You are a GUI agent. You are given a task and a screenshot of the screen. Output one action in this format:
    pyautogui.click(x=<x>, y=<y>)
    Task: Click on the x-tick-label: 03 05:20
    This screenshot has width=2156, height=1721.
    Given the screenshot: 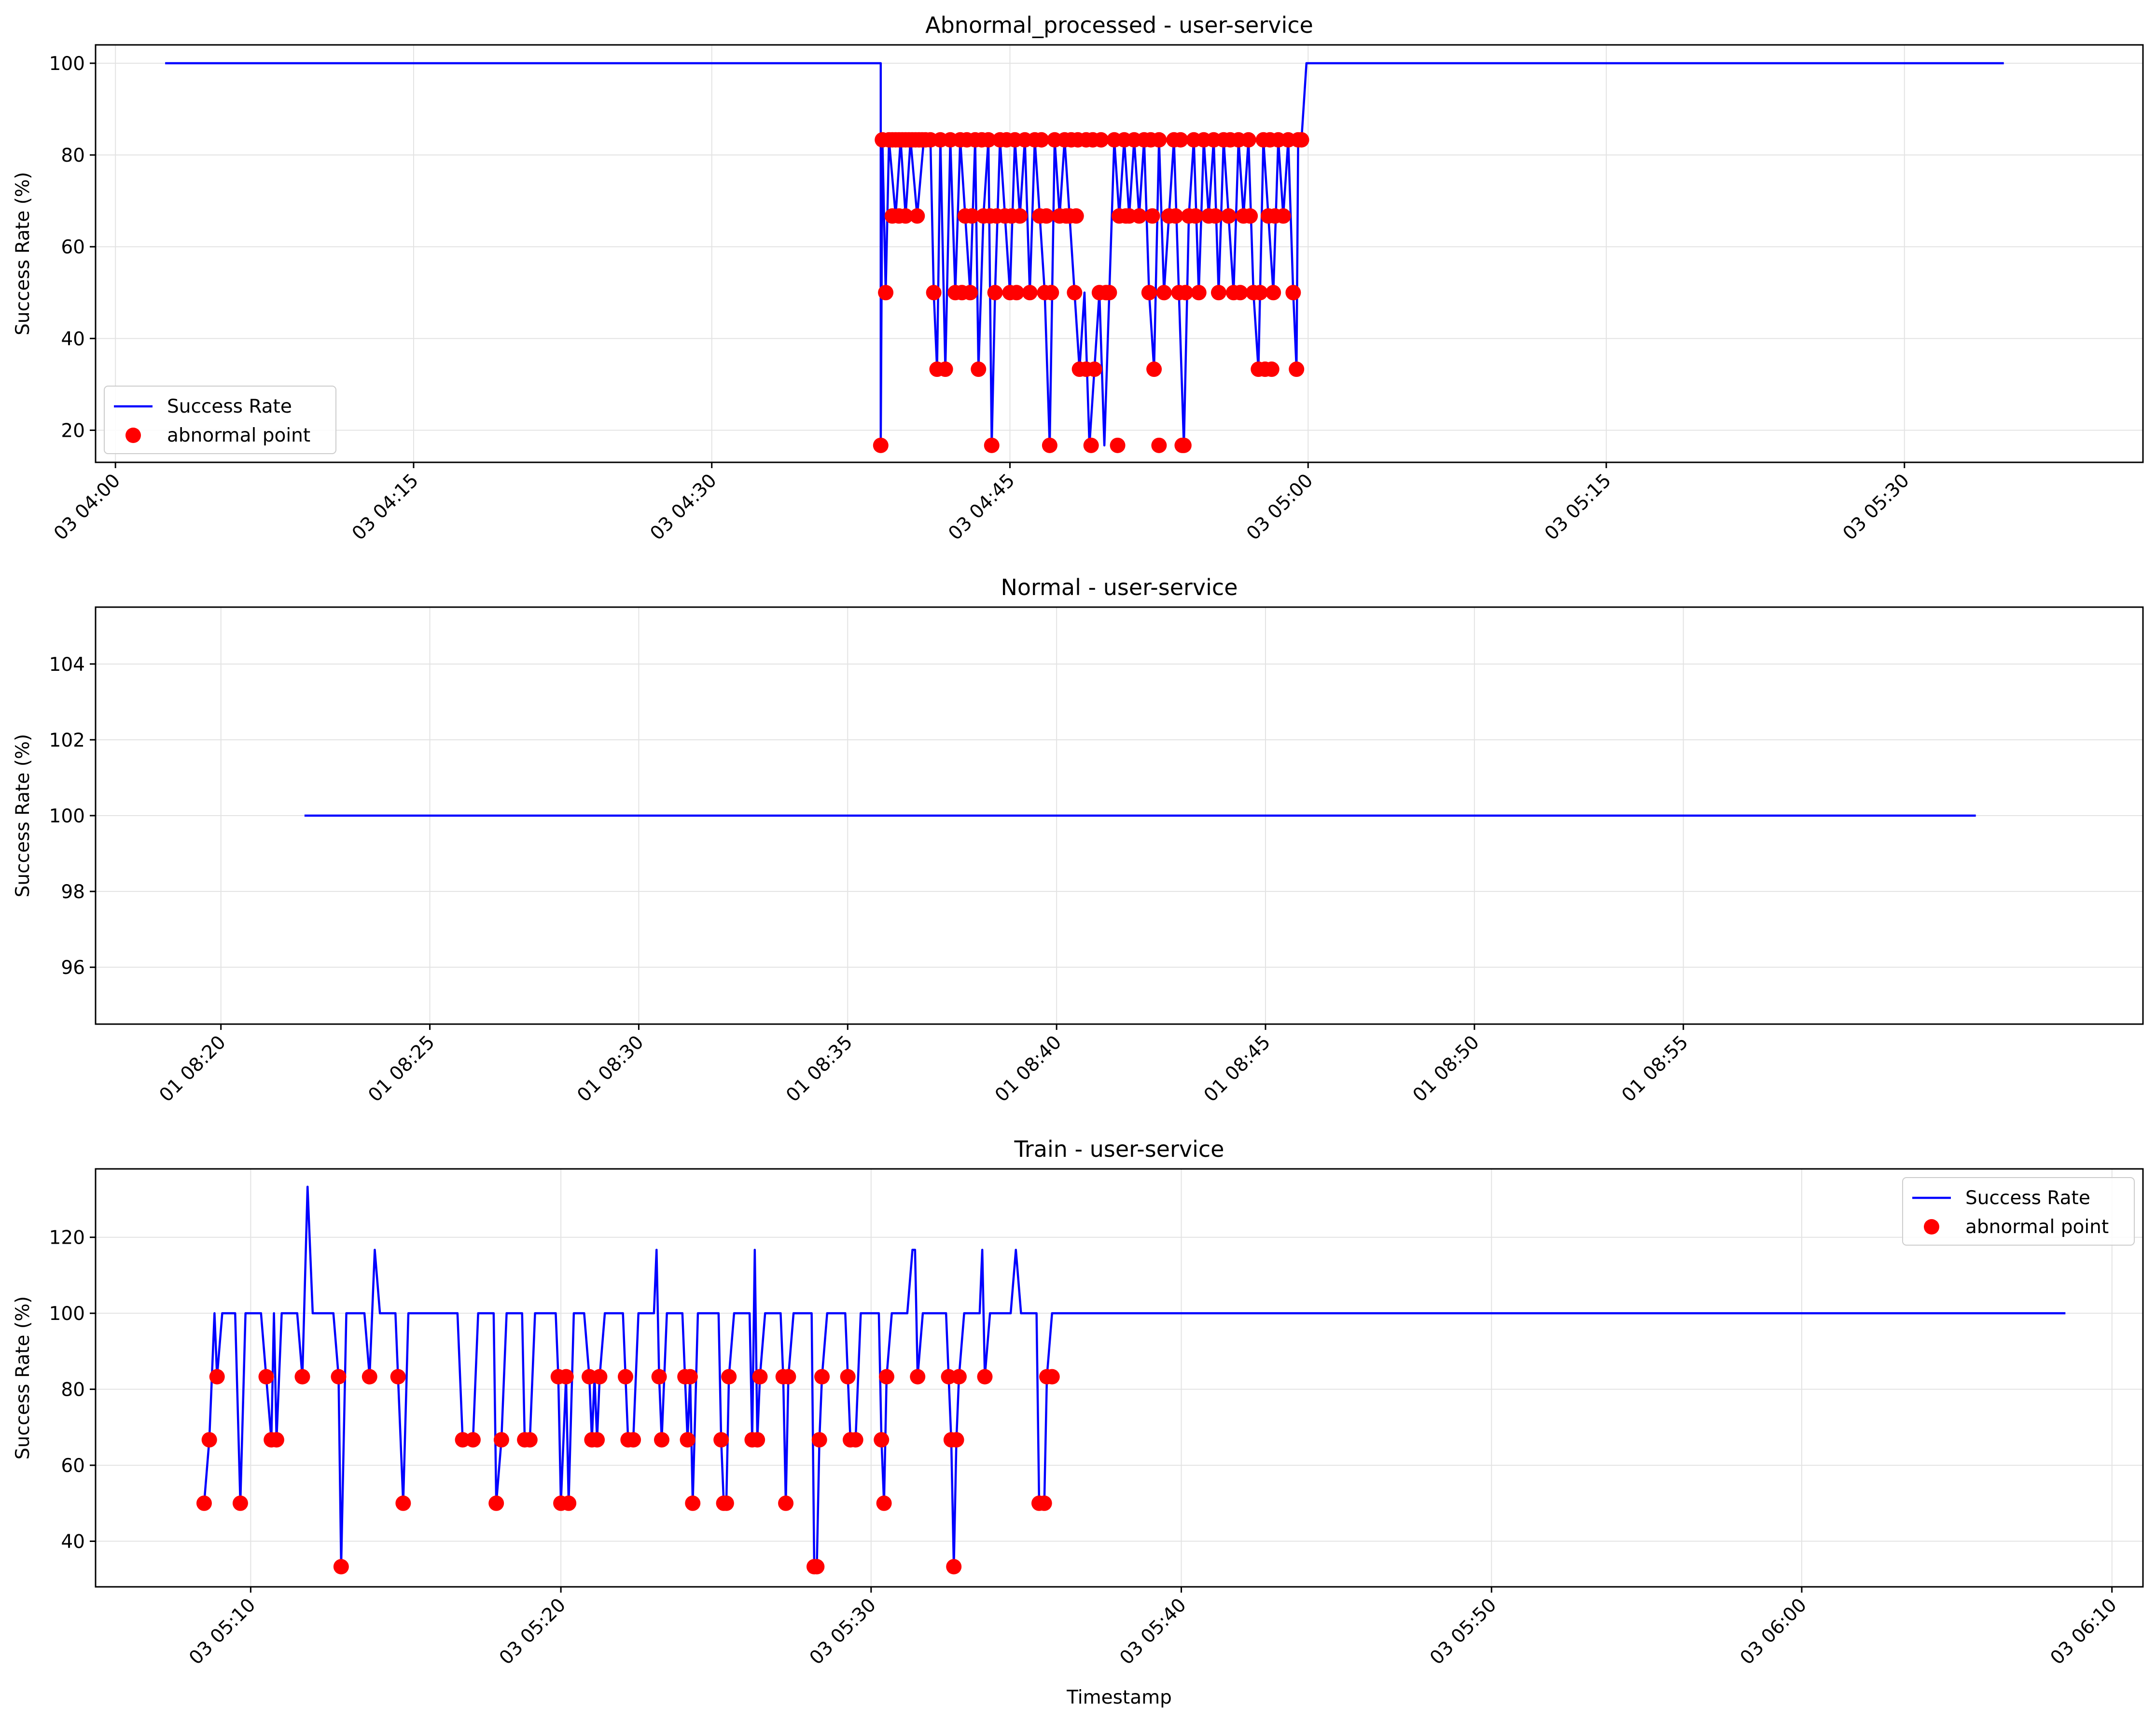 What is the action you would take?
    pyautogui.click(x=532, y=1632)
    